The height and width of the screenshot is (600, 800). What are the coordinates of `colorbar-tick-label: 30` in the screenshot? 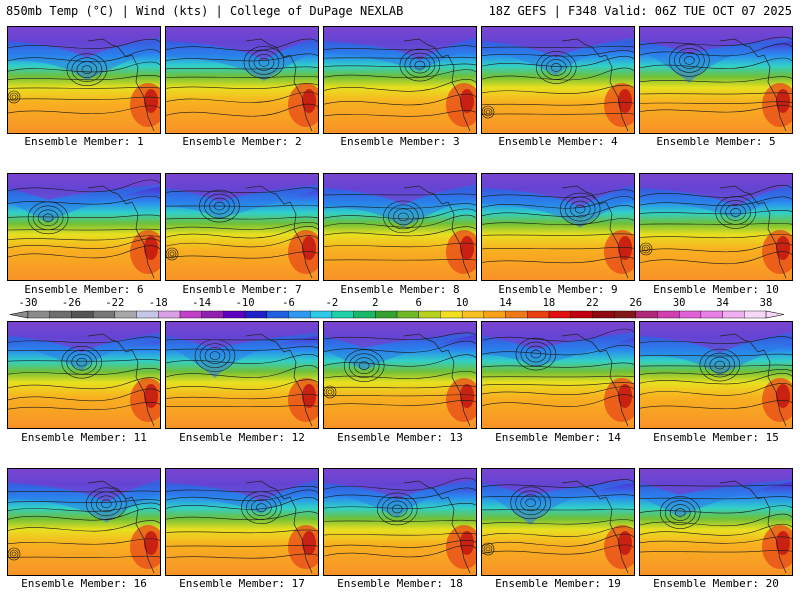 It's located at (679, 303).